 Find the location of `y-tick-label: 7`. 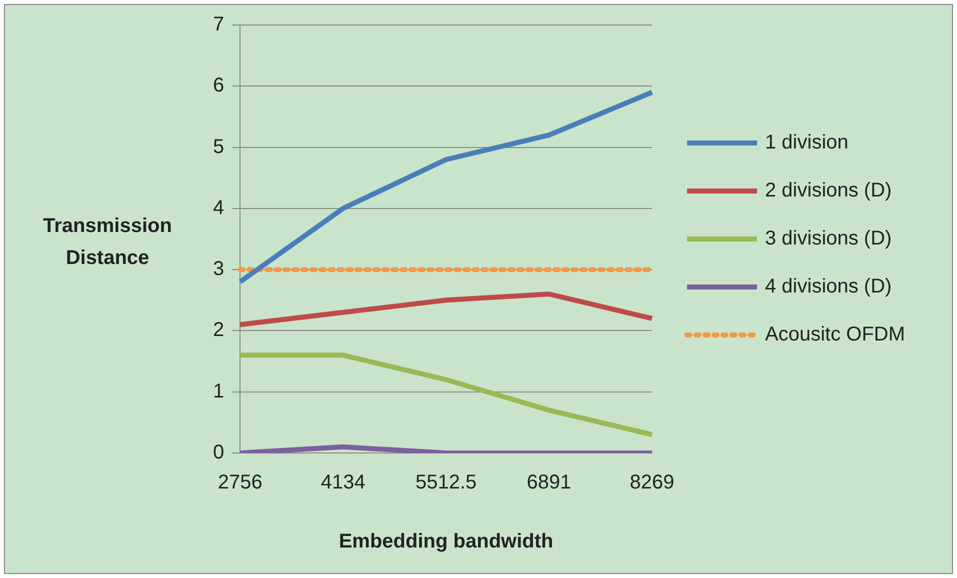

y-tick-label: 7 is located at coordinates (218, 25).